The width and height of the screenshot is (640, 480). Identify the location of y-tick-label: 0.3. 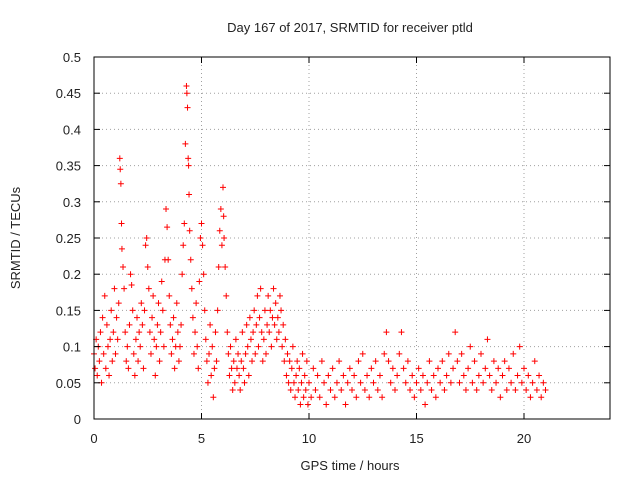
(72, 202).